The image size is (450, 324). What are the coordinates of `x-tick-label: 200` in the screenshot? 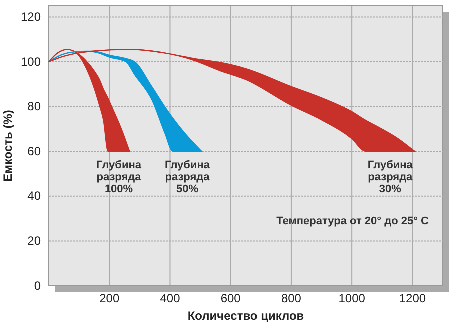 It's located at (110, 299).